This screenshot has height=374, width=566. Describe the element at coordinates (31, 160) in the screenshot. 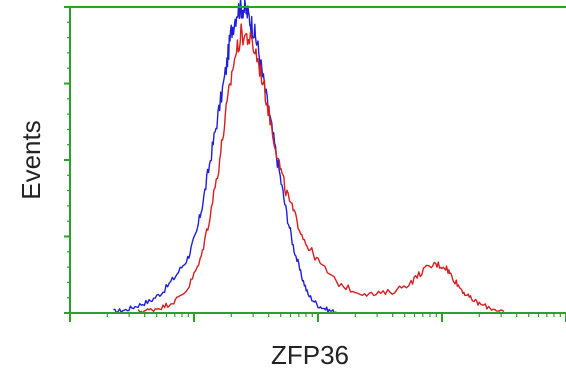

I see `y-axis-label: Events` at that location.